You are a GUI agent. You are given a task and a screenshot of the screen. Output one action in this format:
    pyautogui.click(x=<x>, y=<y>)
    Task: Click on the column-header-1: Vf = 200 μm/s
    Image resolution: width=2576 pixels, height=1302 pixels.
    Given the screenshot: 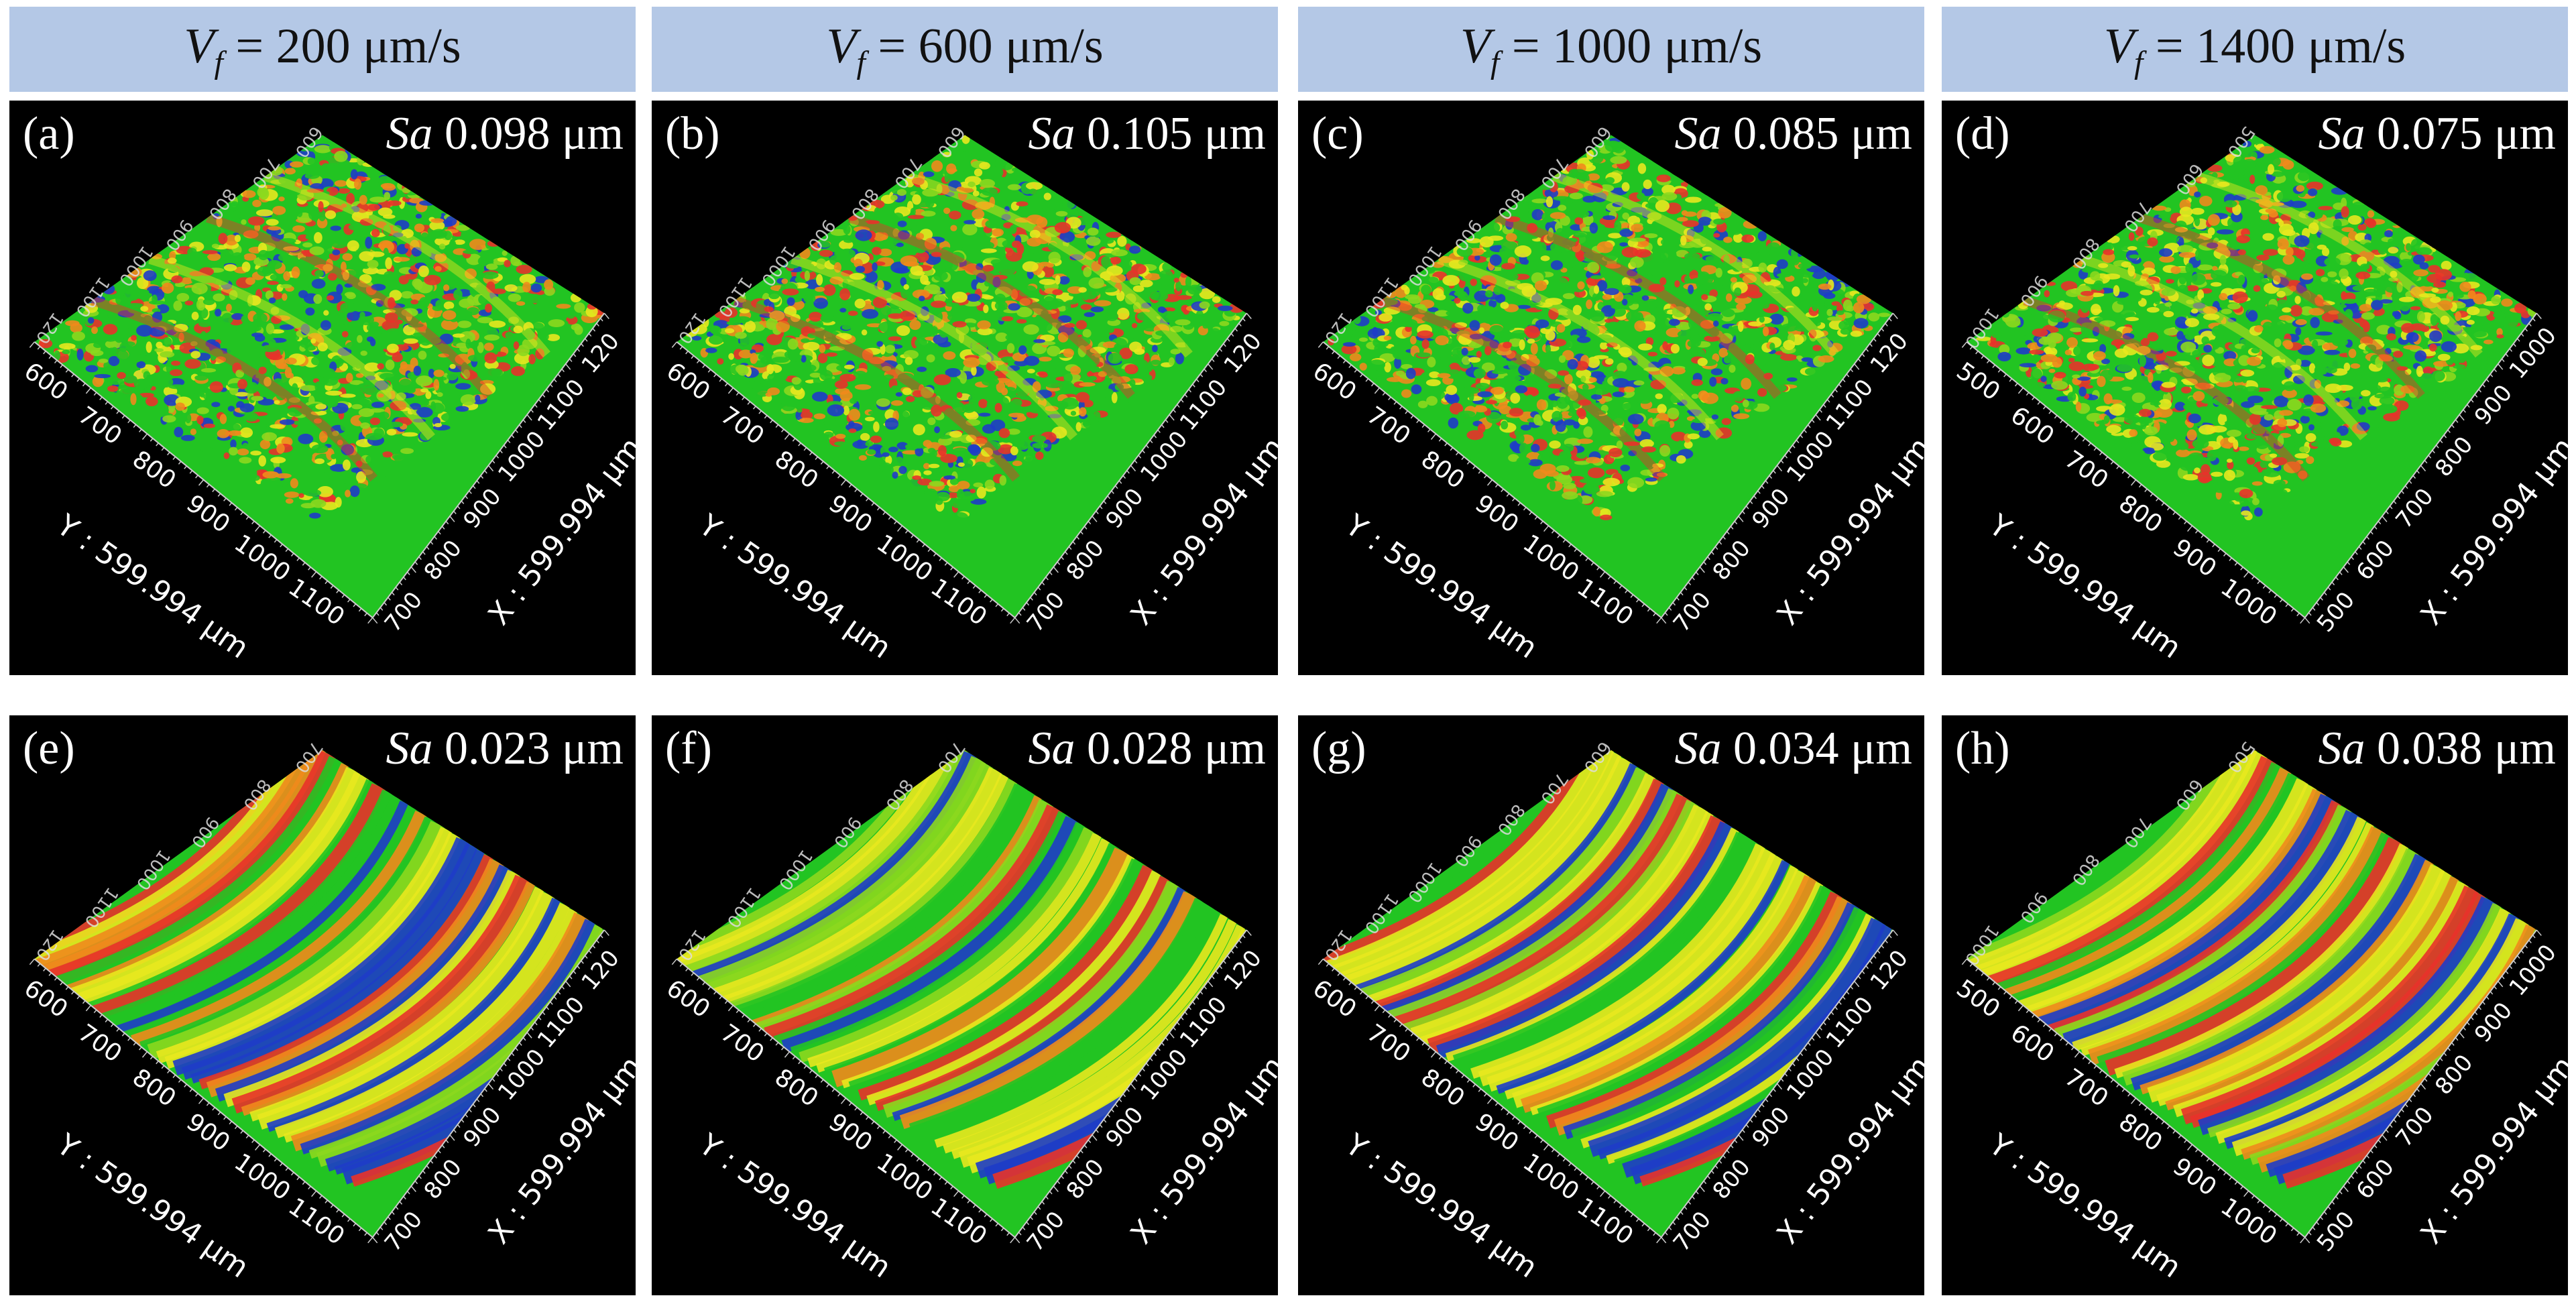 What is the action you would take?
    pyautogui.click(x=322, y=49)
    